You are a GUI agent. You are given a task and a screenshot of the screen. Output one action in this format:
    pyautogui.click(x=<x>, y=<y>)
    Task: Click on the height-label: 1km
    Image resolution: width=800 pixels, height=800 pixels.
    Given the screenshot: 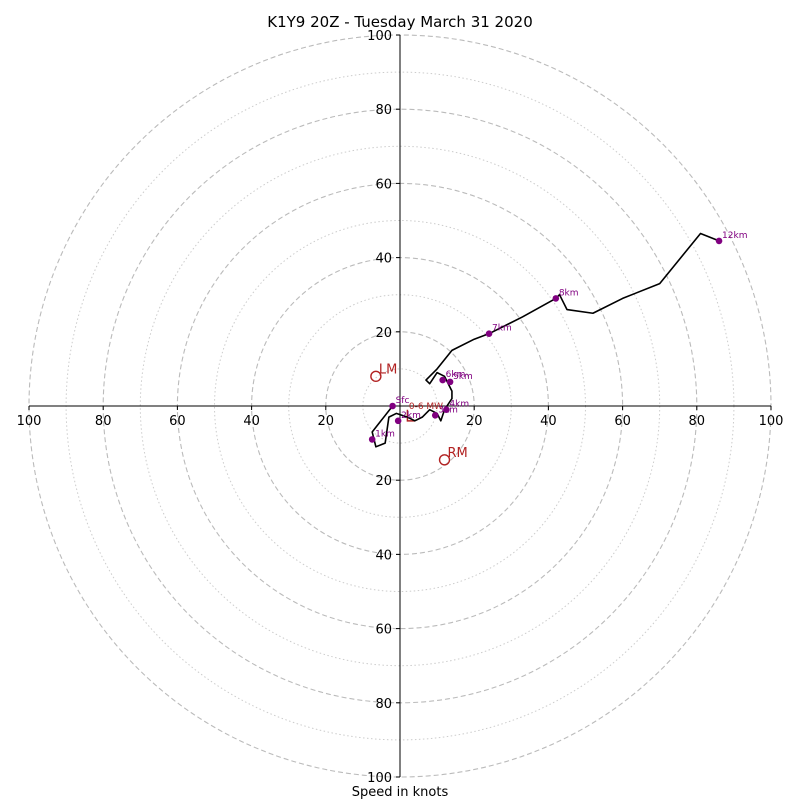 What is the action you would take?
    pyautogui.click(x=385, y=434)
    